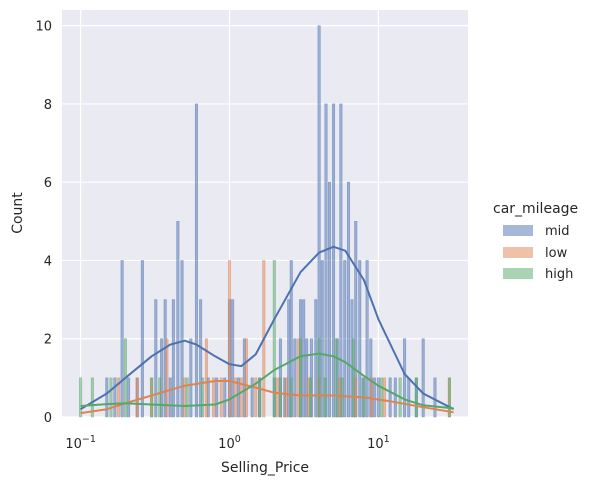  Describe the element at coordinates (48, 183) in the screenshot. I see `y-tick-label: 6` at that location.